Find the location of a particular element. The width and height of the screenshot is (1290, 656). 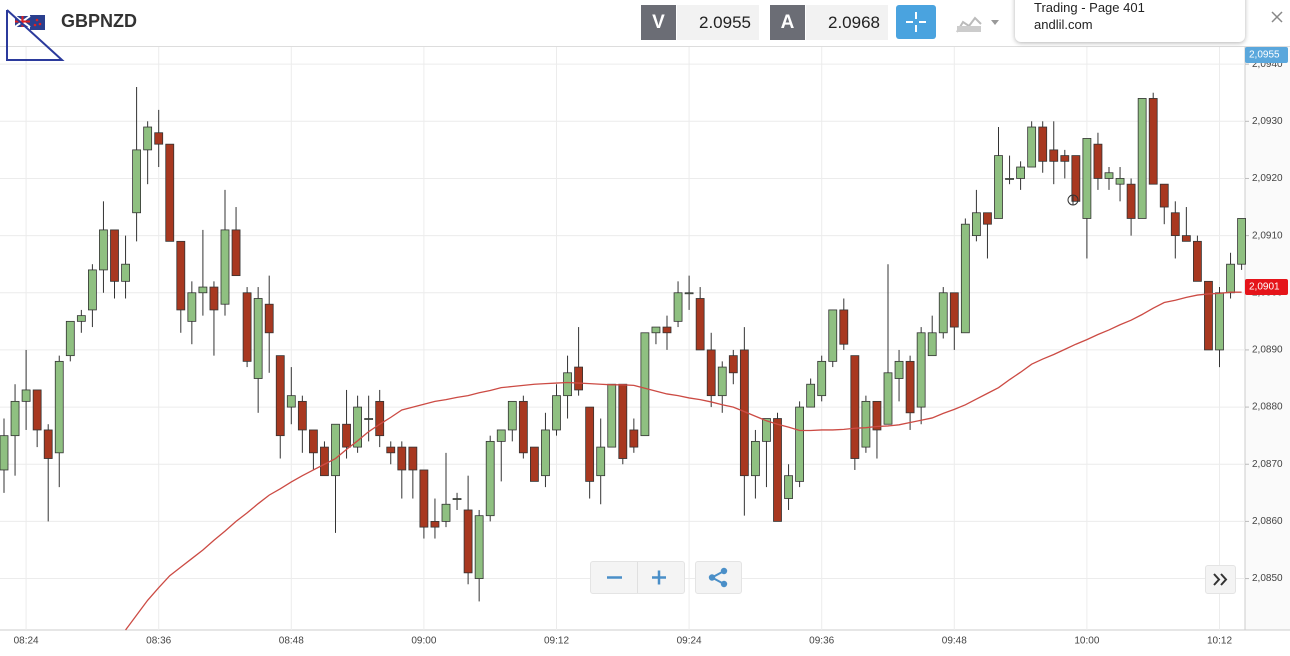

share-icon is located at coordinates (718, 577).